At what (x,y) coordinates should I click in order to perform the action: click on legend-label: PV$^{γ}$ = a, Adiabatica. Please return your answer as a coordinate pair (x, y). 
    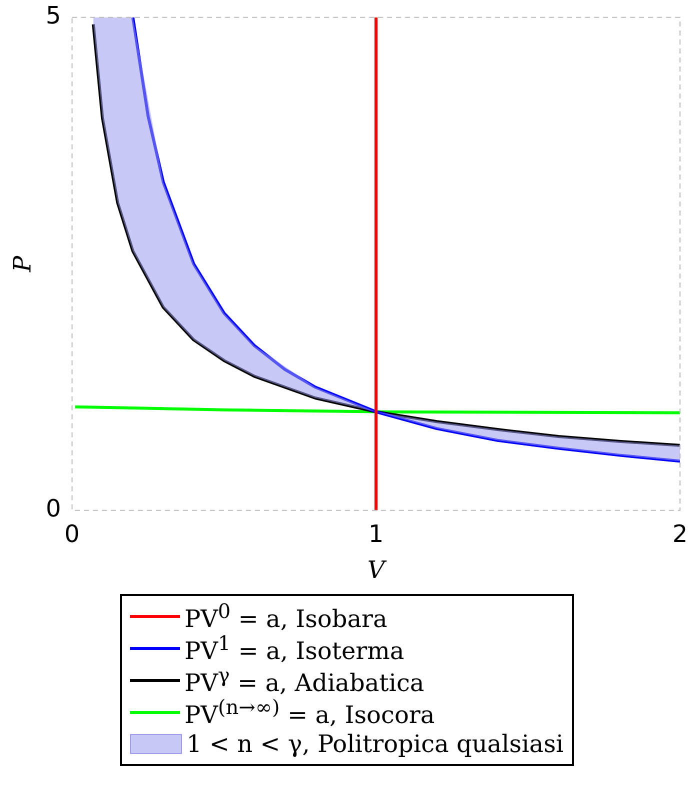
    Looking at the image, I should click on (304, 680).